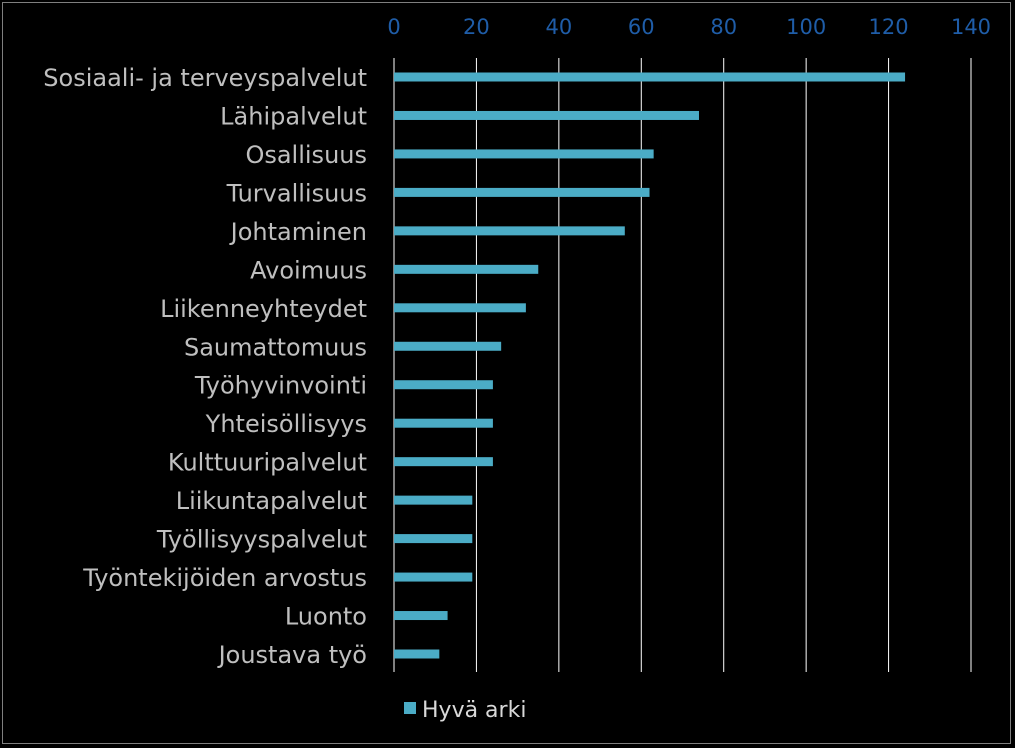 The width and height of the screenshot is (1015, 748). I want to click on category-label: Yhteisöllisyys, so click(286, 424).